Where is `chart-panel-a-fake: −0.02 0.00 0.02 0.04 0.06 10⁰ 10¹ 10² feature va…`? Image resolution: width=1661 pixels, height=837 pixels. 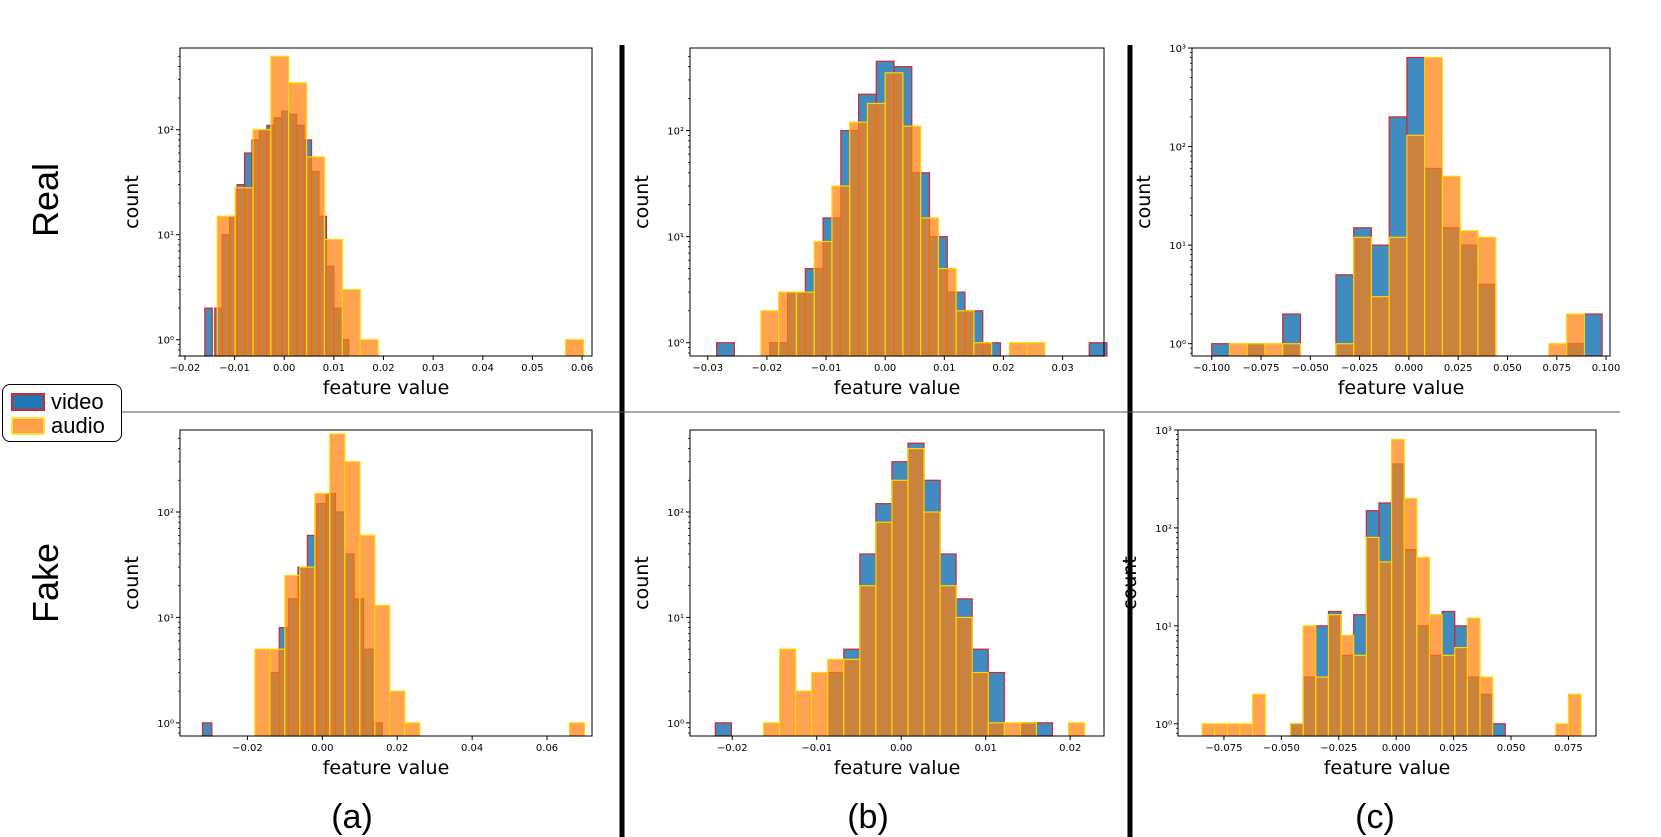 chart-panel-a-fake: −0.02 0.00 0.02 0.04 0.06 10⁰ 10¹ 10² feature va… is located at coordinates (357, 604).